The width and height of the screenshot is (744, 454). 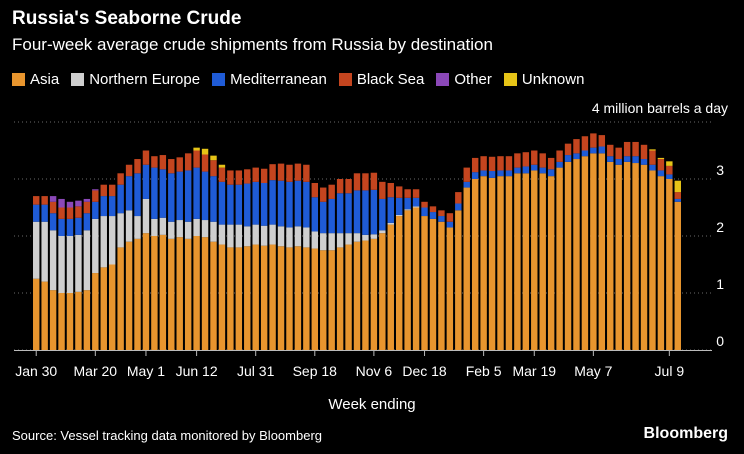 I want to click on legend-swatch-other, so click(x=443, y=79).